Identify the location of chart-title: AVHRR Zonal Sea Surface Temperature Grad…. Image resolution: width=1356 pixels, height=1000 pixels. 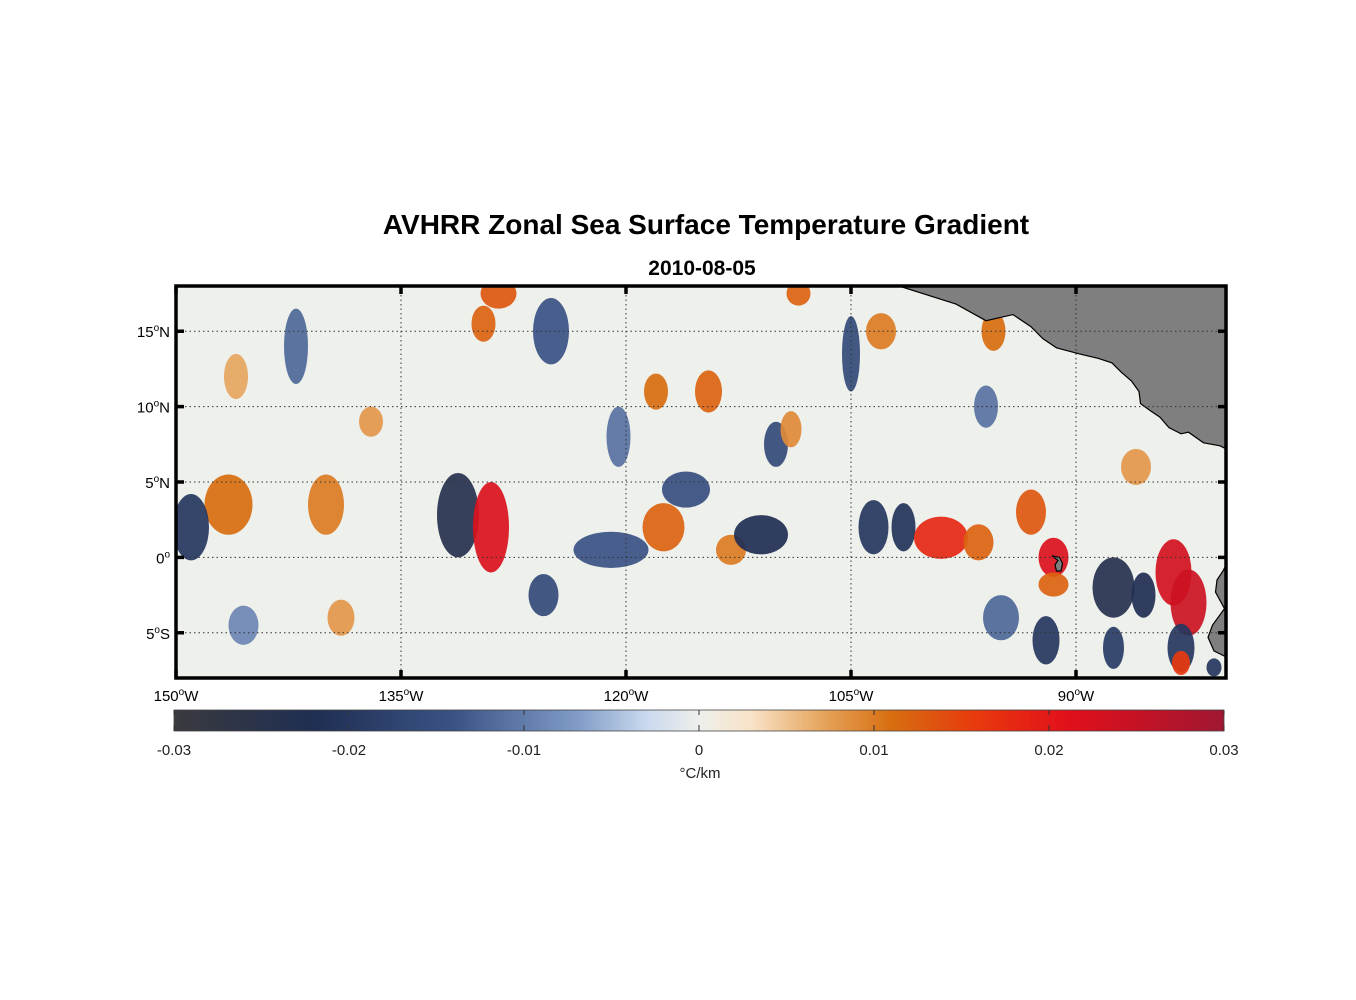
(706, 224).